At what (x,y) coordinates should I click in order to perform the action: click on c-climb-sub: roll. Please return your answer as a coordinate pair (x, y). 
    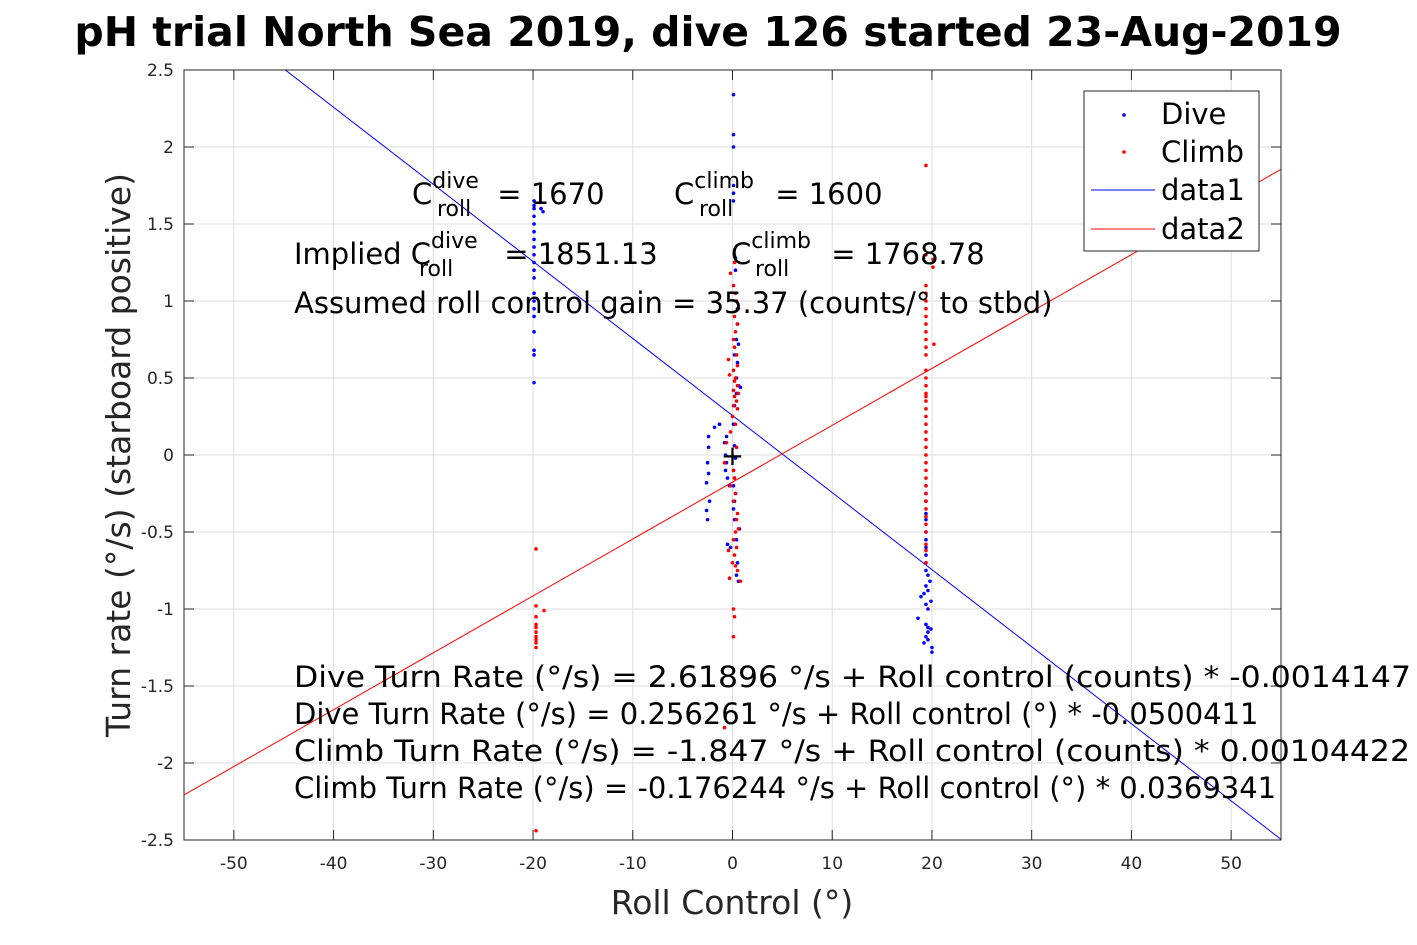
    Looking at the image, I should click on (716, 209).